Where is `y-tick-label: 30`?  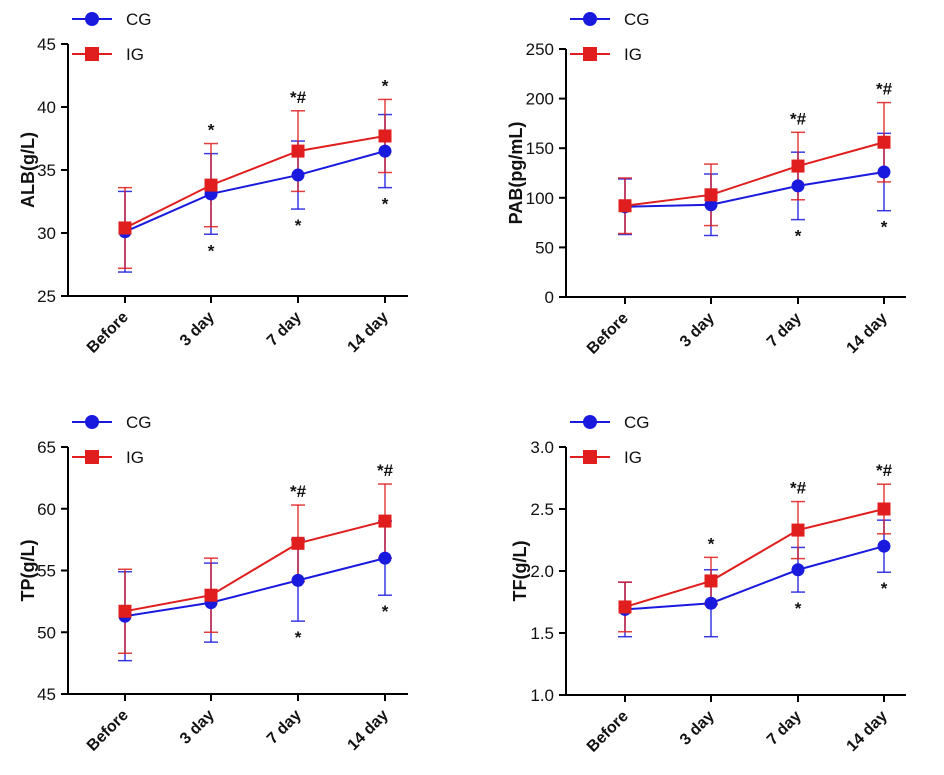
y-tick-label: 30 is located at coordinates (46, 233).